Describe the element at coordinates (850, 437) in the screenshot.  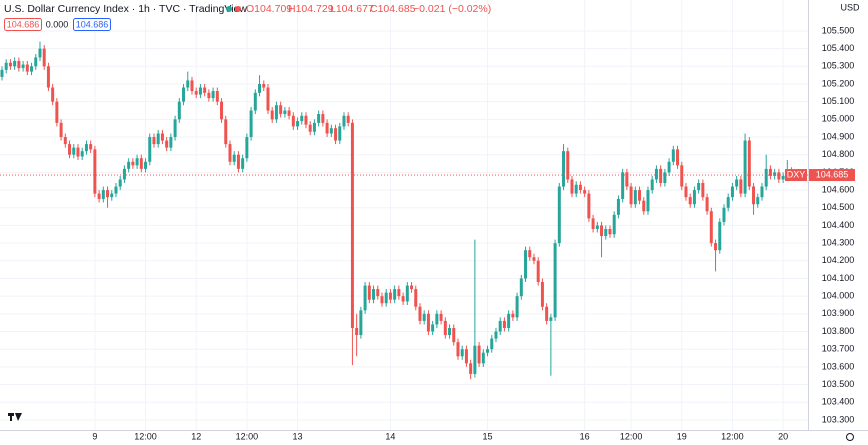
I see `settings-icon` at that location.